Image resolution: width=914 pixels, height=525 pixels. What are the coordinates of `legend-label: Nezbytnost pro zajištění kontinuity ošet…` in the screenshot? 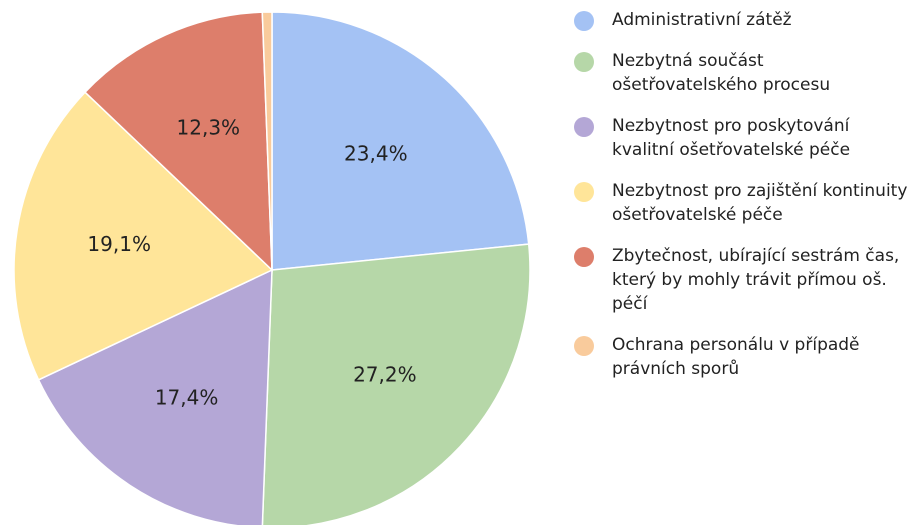 It's located at (760, 203).